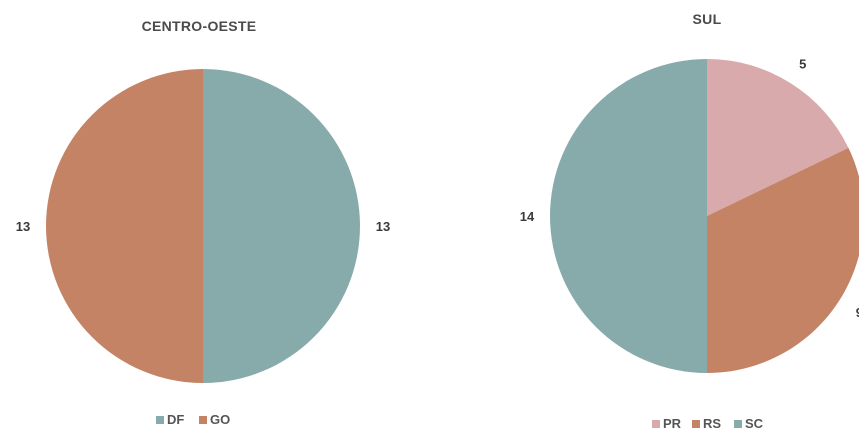 The height and width of the screenshot is (430, 859). What do you see at coordinates (707, 19) in the screenshot?
I see `chart-title: SUL` at bounding box center [707, 19].